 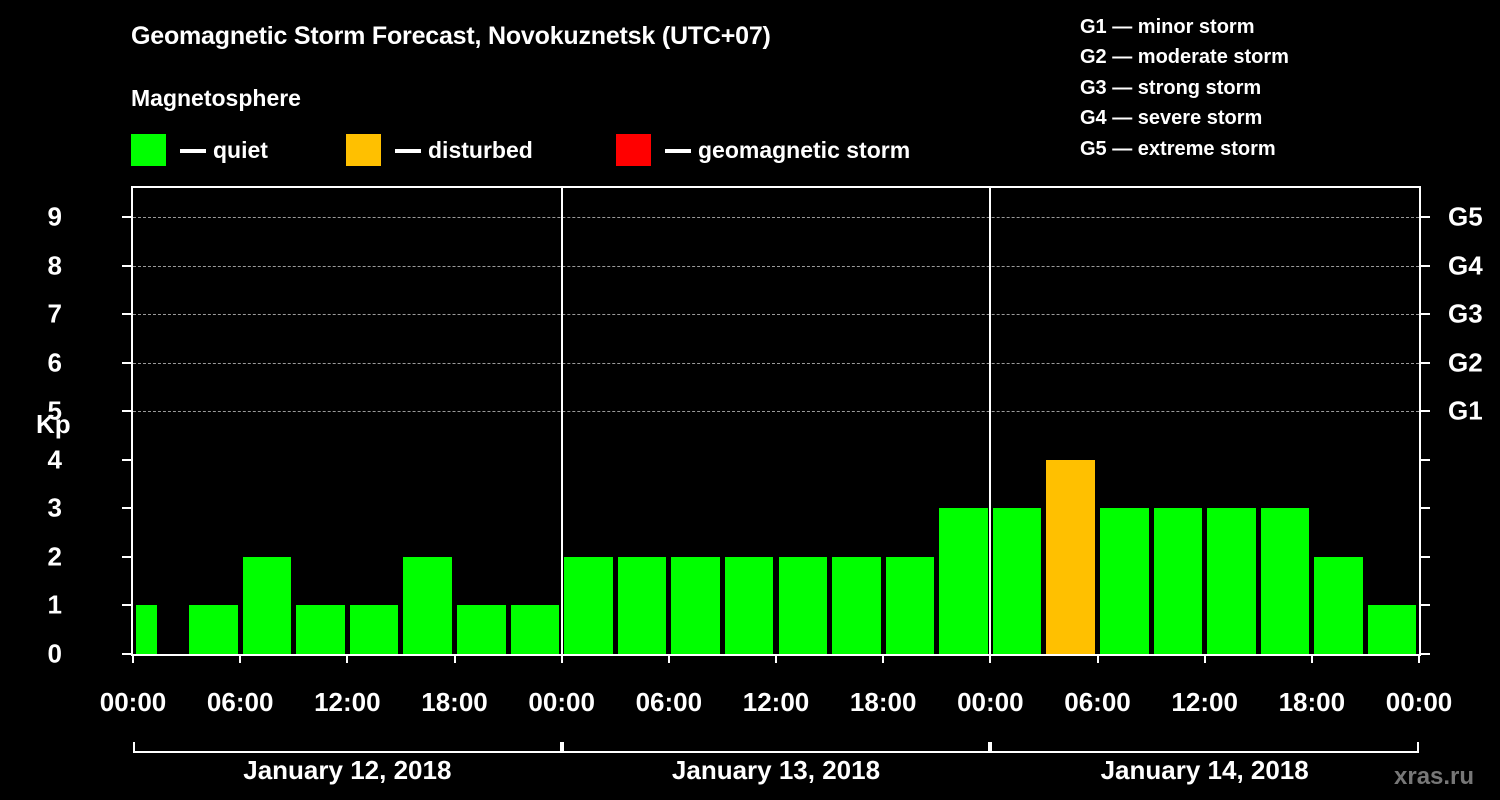 What do you see at coordinates (776, 770) in the screenshot?
I see `day-label: January 13, 2018` at bounding box center [776, 770].